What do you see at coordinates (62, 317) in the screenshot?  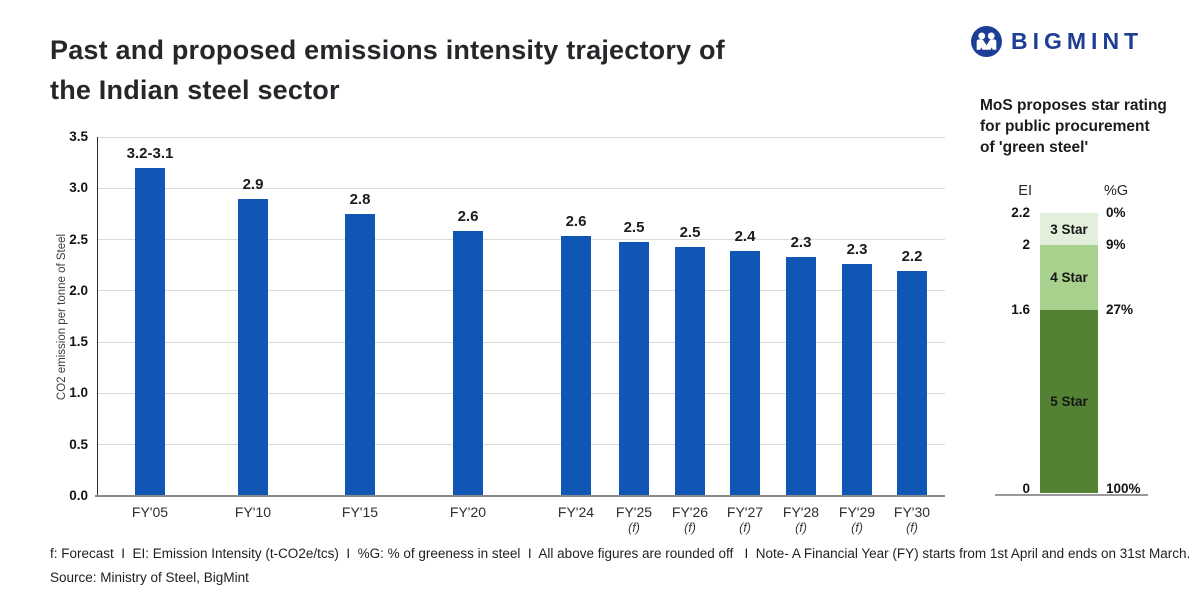 I see `y-axis-title: CO2 emission per tonne of Steel` at bounding box center [62, 317].